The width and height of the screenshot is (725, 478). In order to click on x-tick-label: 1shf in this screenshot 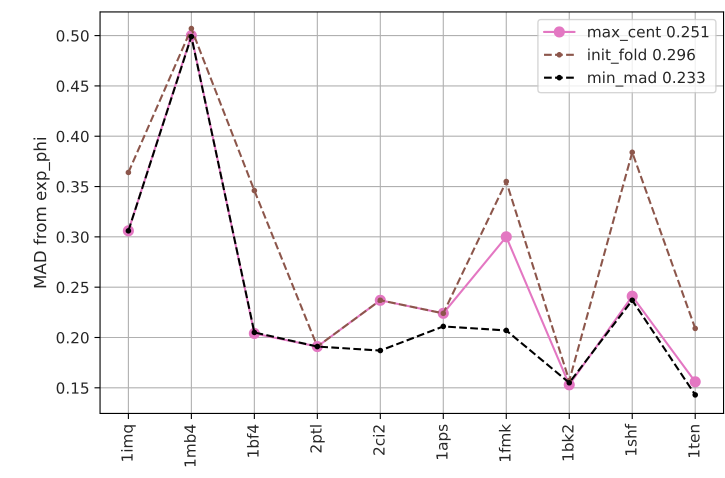, I will do `click(630, 439)`.